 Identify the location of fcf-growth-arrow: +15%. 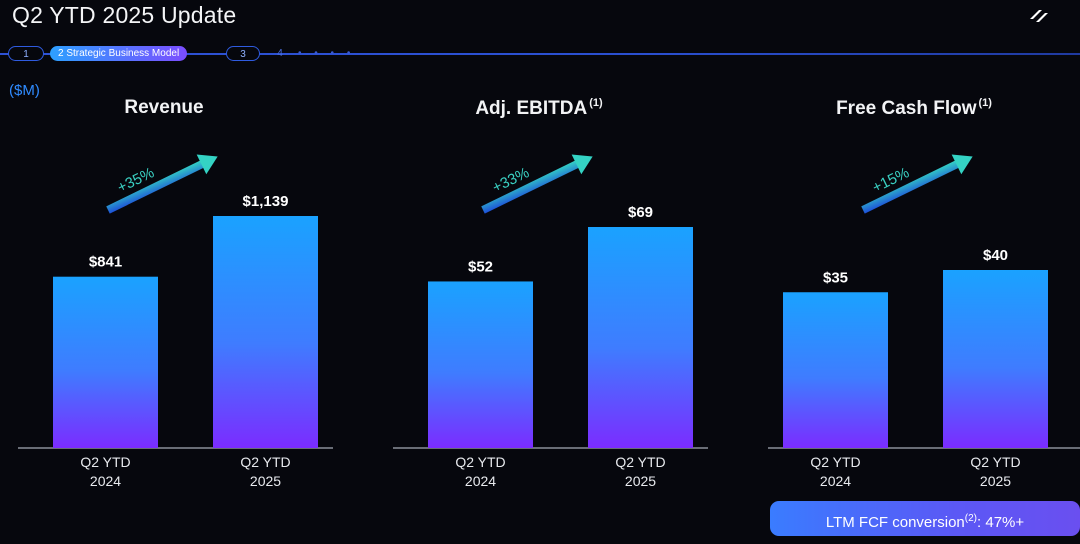
(917, 184).